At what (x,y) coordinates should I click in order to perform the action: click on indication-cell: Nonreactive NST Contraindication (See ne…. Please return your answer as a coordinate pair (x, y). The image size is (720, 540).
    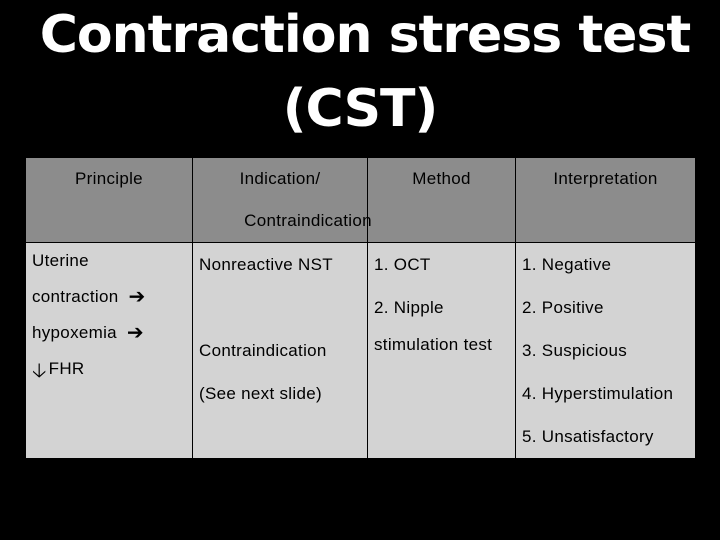
    Looking at the image, I should click on (280, 350).